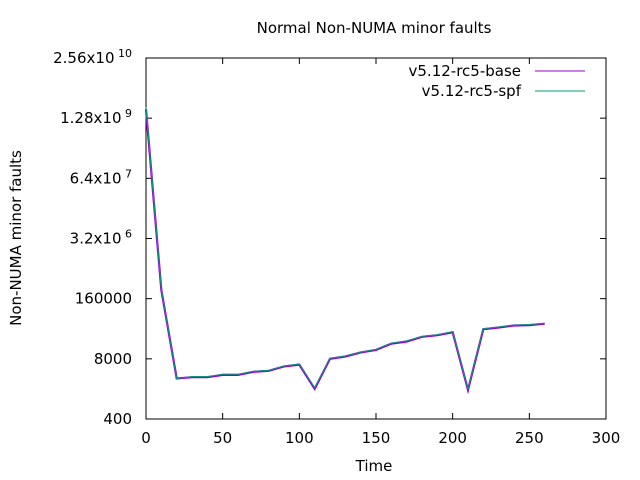 The width and height of the screenshot is (640, 480). I want to click on x-tick-label: 250, so click(529, 438).